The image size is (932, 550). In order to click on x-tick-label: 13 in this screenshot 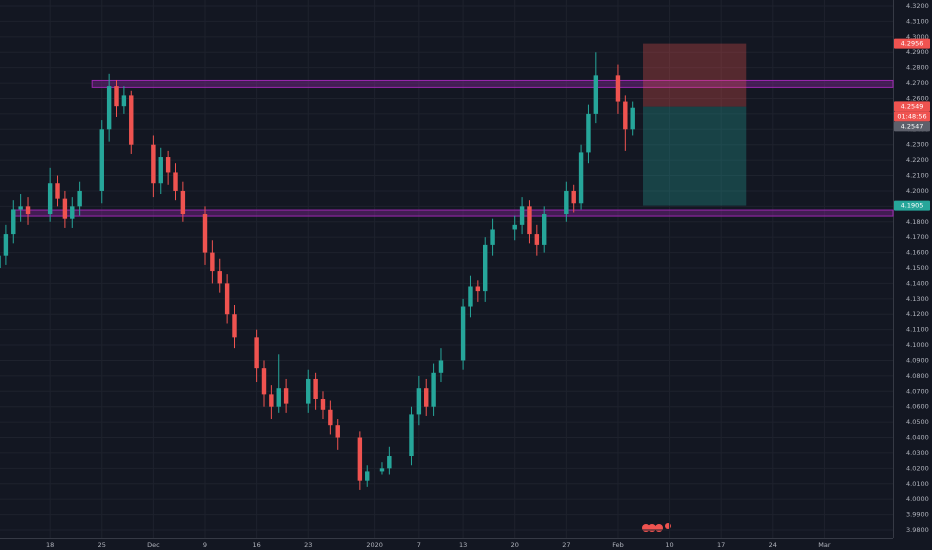, I will do `click(463, 545)`.